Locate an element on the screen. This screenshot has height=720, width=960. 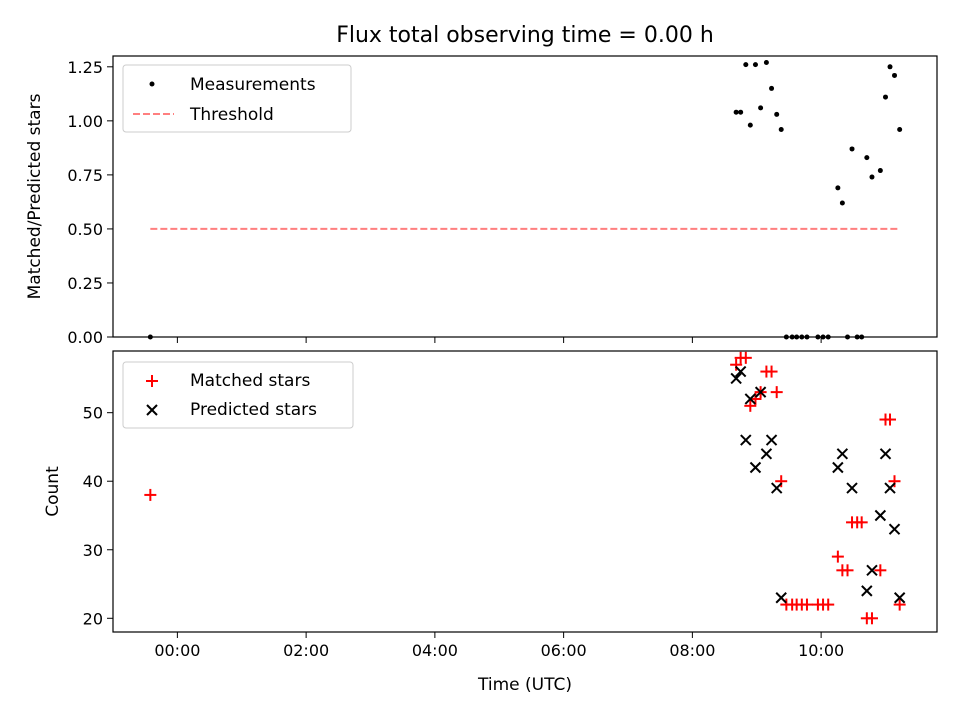
top-y-tick-label: 0.00 is located at coordinates (85, 337).